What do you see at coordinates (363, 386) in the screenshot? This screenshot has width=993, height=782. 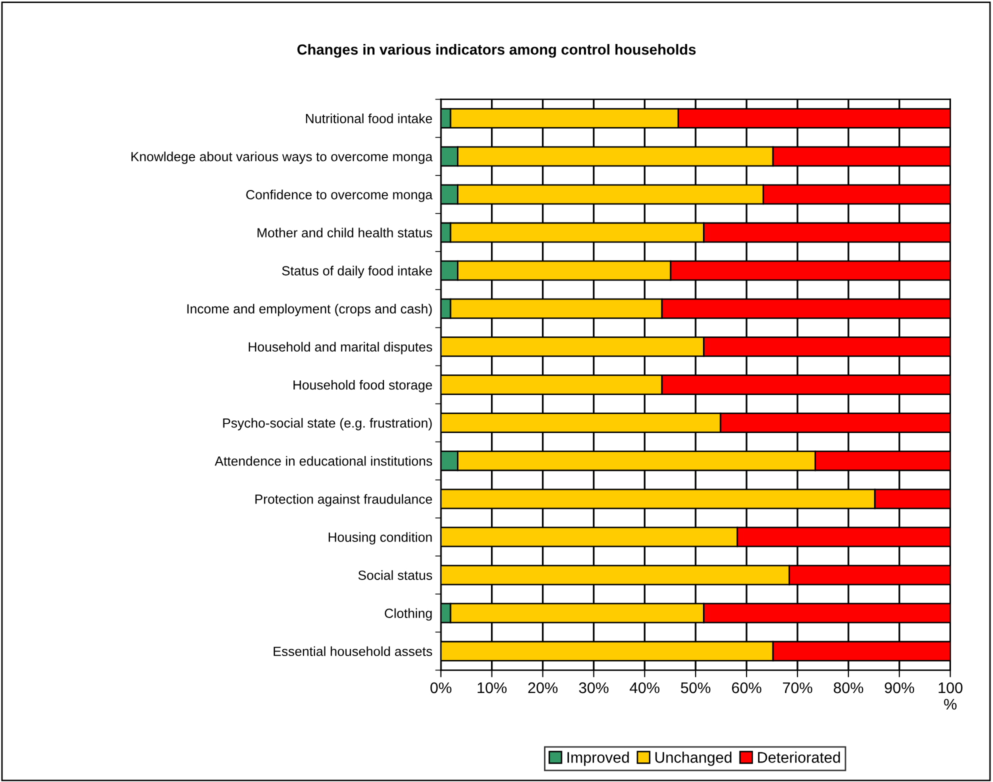 I see `y-tick-label: Household food storage` at bounding box center [363, 386].